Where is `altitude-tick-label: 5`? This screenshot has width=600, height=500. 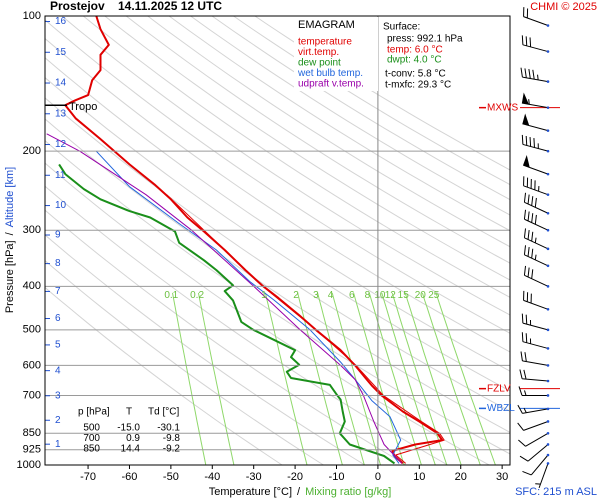
altitude-tick-label: 5 is located at coordinates (58, 345).